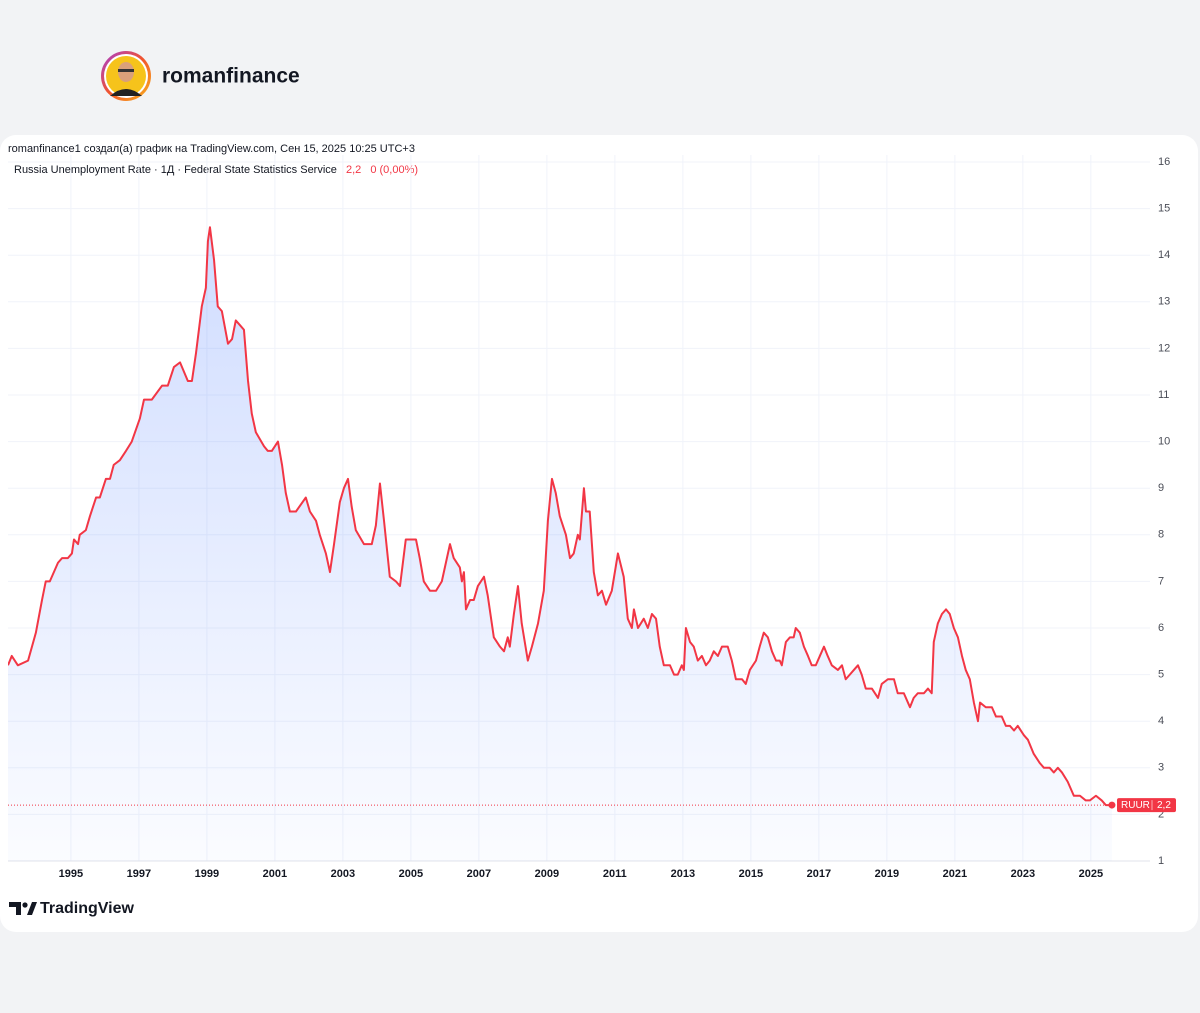  I want to click on y-tick-label: 16, so click(1164, 162).